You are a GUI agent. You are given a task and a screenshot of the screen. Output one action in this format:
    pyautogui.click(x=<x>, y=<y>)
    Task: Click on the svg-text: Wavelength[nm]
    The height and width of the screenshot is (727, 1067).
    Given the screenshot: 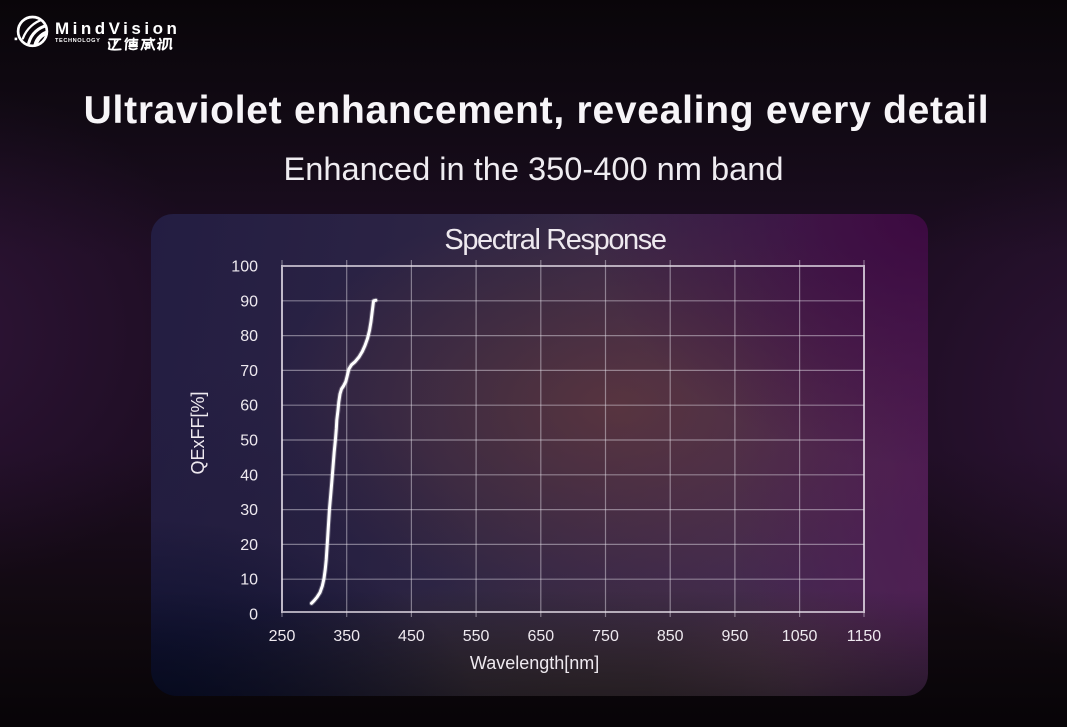 What is the action you would take?
    pyautogui.click(x=534, y=663)
    